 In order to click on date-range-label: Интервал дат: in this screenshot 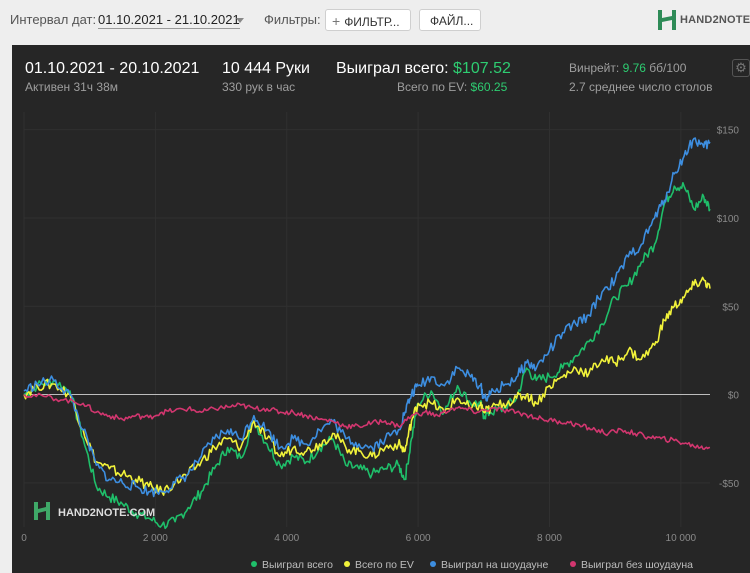, I will do `click(53, 19)`.